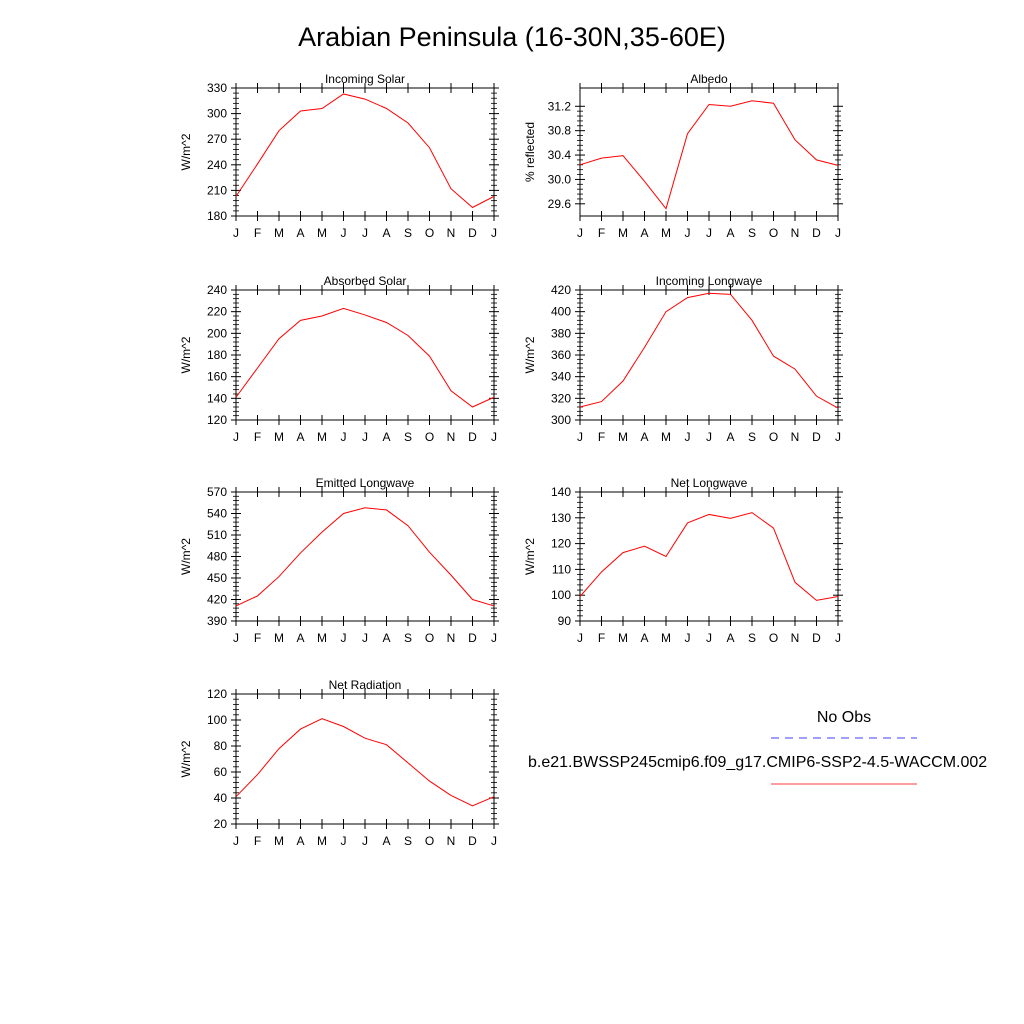 The image size is (1024, 1024). I want to click on y-tick-label: 360, so click(561, 355).